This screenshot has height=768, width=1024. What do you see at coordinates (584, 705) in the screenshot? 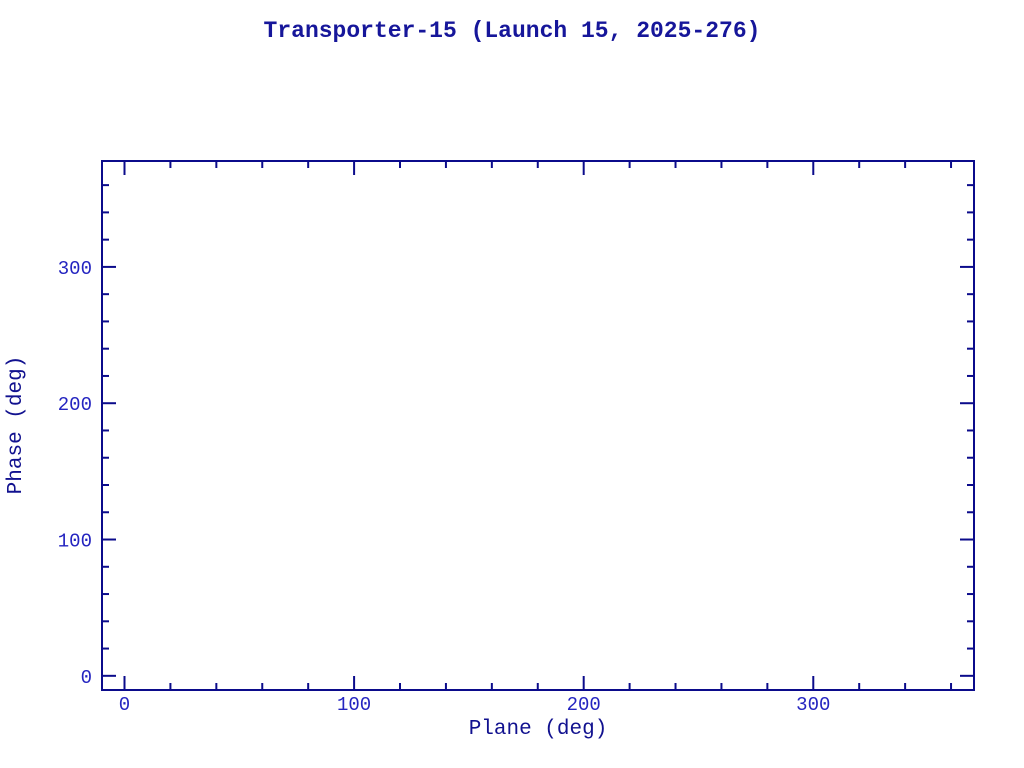
I see `x-tick-label: 200` at bounding box center [584, 705].